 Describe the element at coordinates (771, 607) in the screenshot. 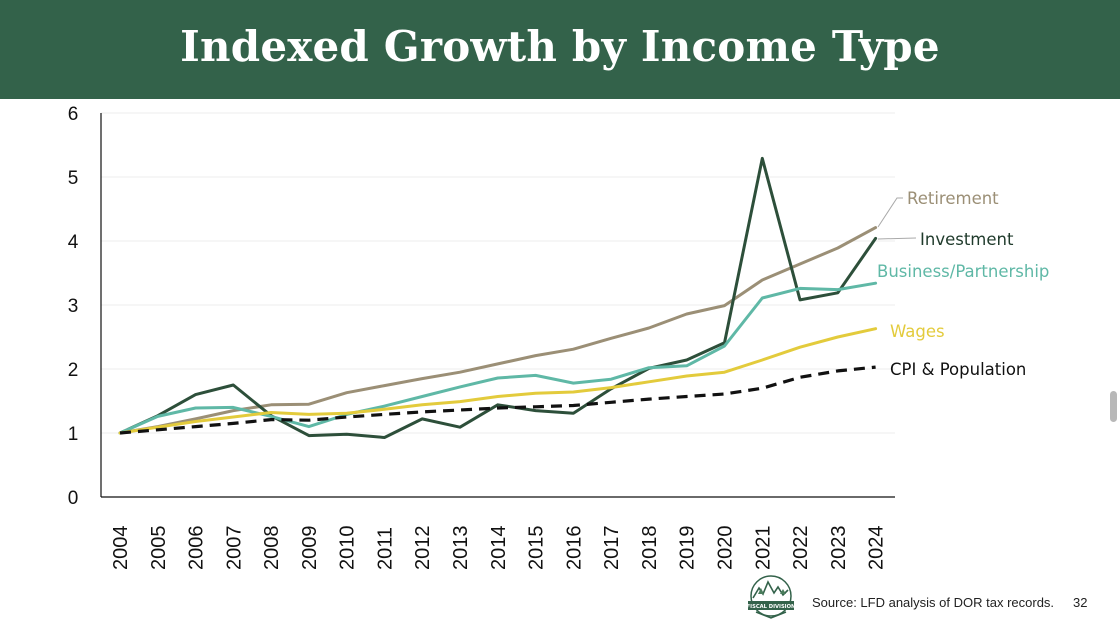

I see `logo-text: FISCAL DIVISION` at that location.